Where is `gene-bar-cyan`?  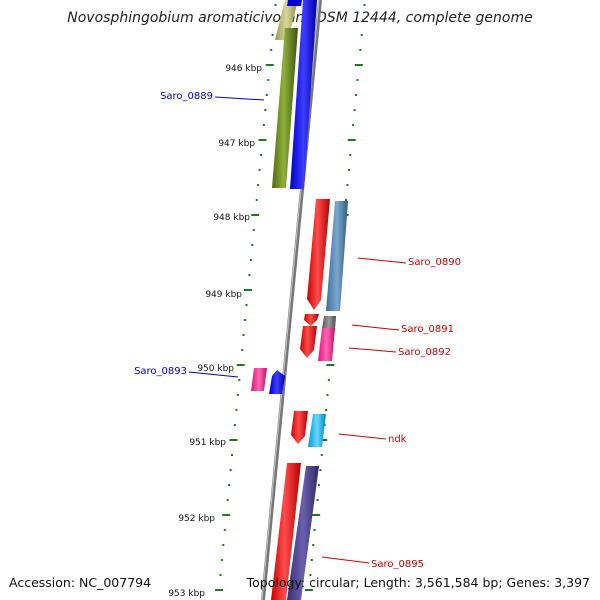 gene-bar-cyan is located at coordinates (317, 430).